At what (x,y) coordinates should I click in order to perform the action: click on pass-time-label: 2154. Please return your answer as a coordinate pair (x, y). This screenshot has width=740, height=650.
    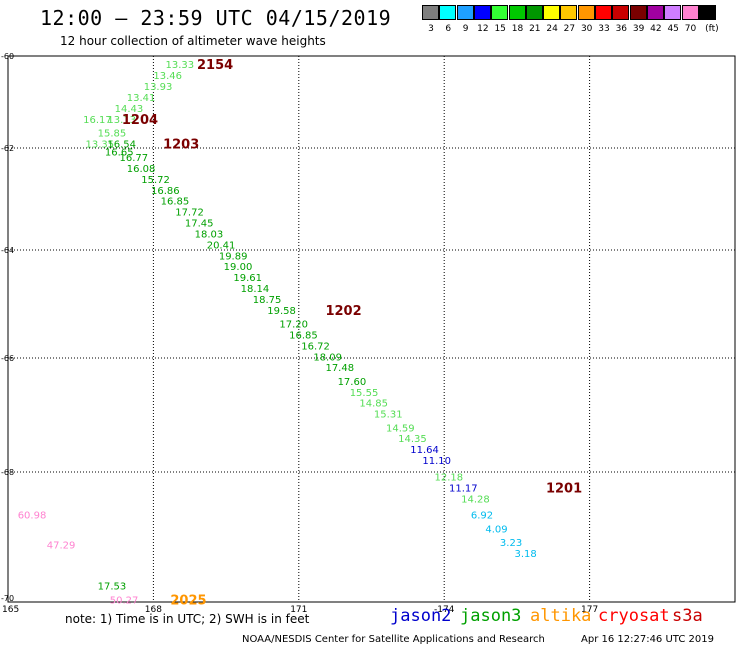
    Looking at the image, I should click on (215, 65).